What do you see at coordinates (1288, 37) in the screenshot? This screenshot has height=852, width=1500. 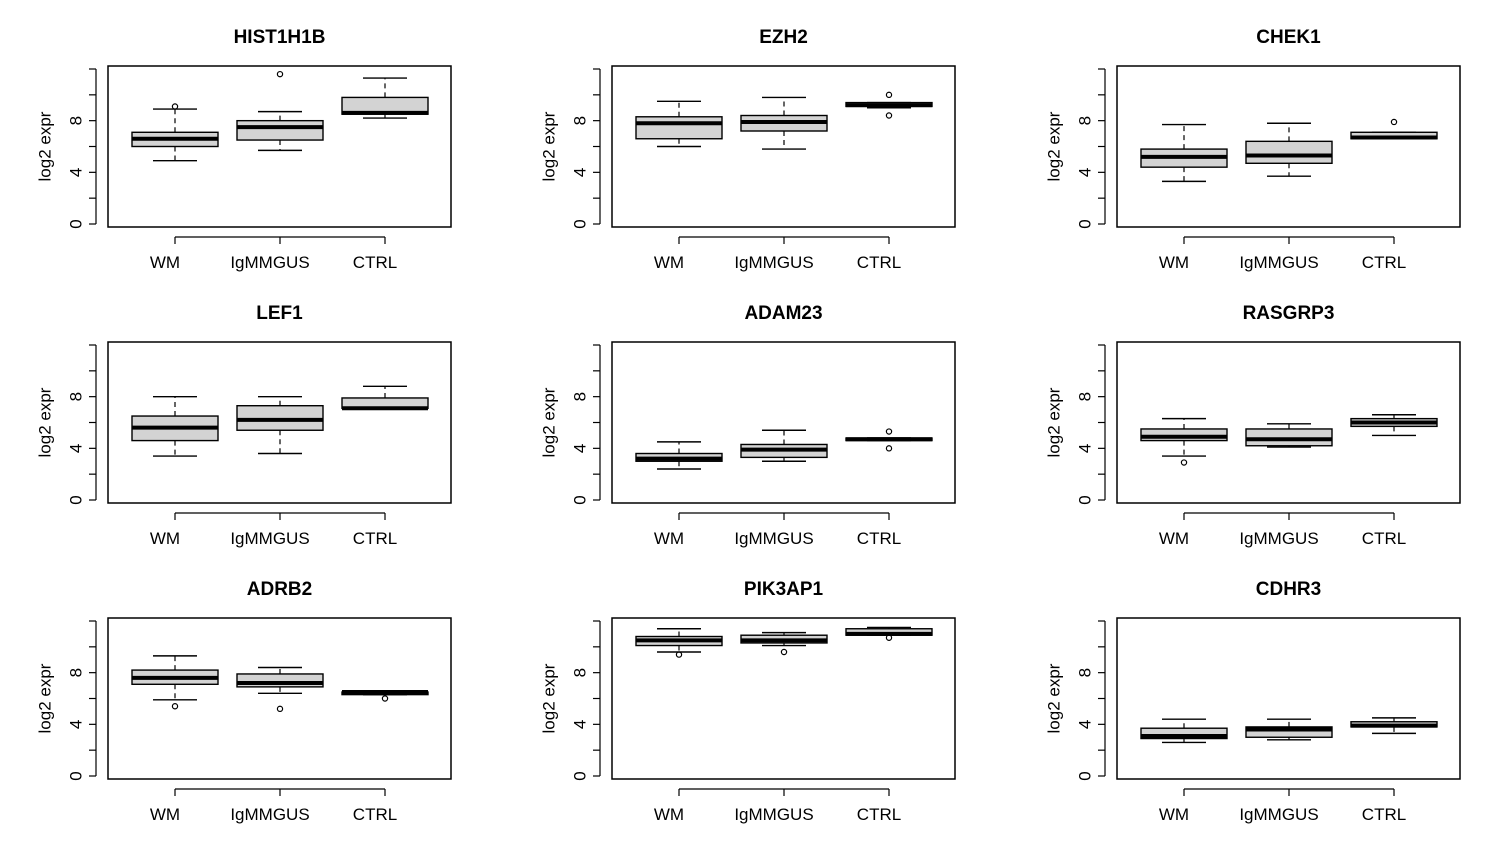 I see `panel-title: CHEK1` at bounding box center [1288, 37].